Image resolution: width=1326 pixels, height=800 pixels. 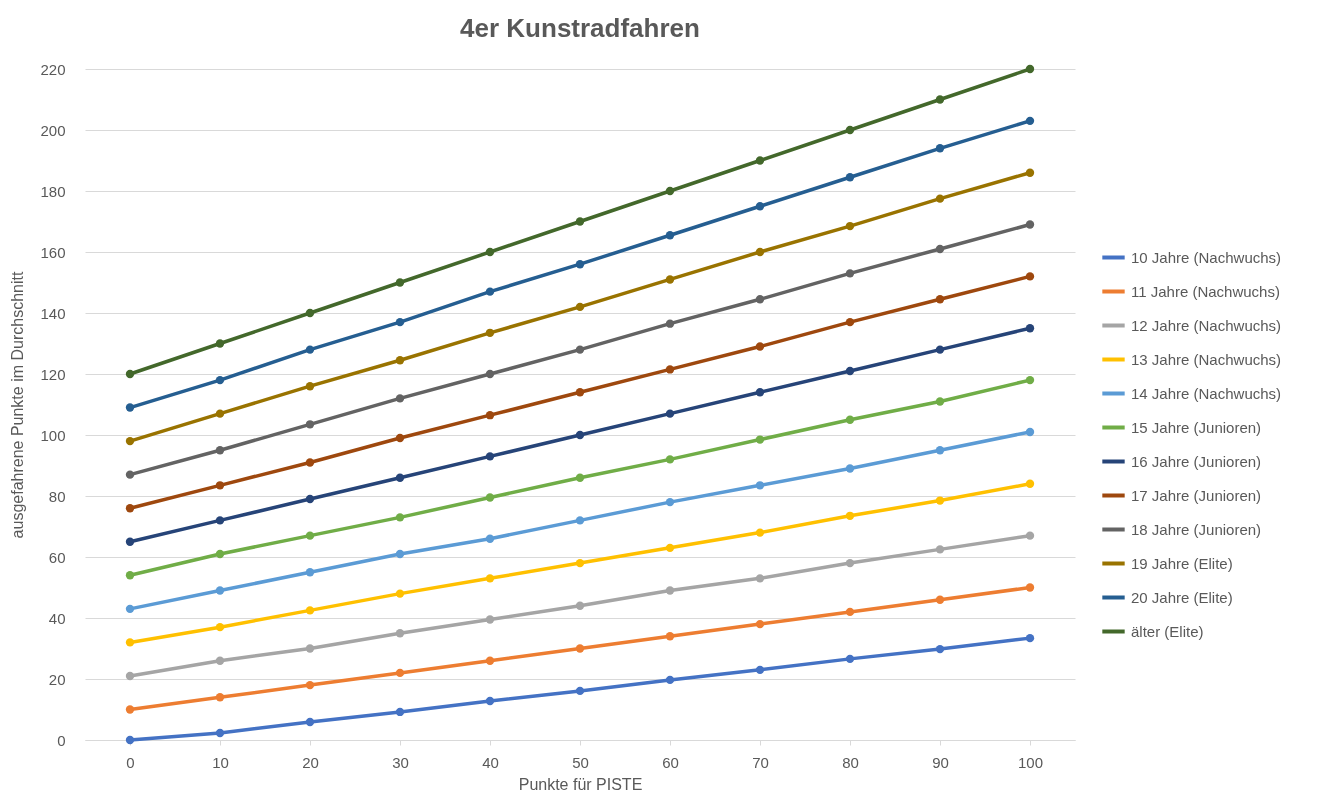 What do you see at coordinates (1206, 359) in the screenshot?
I see `legend-label: 13 Jahre (Nachwuchs)` at bounding box center [1206, 359].